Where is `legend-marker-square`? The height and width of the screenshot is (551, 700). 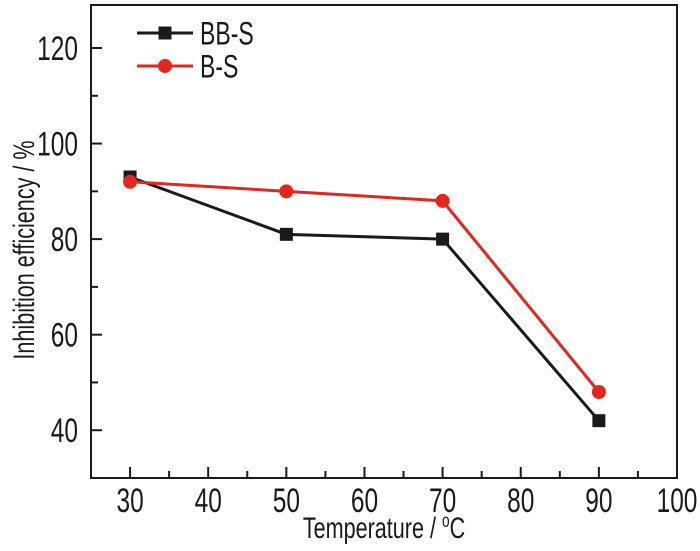
legend-marker-square is located at coordinates (165, 33).